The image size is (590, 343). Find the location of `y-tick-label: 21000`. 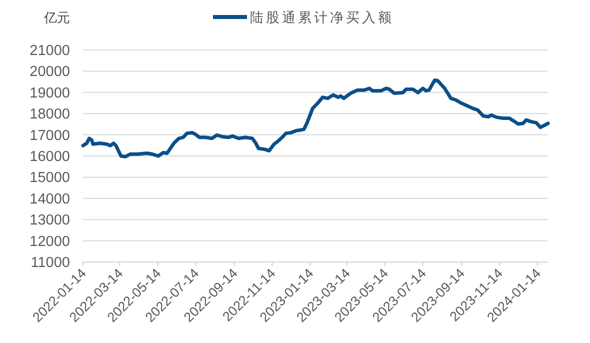

y-tick-label: 21000 is located at coordinates (50, 51).